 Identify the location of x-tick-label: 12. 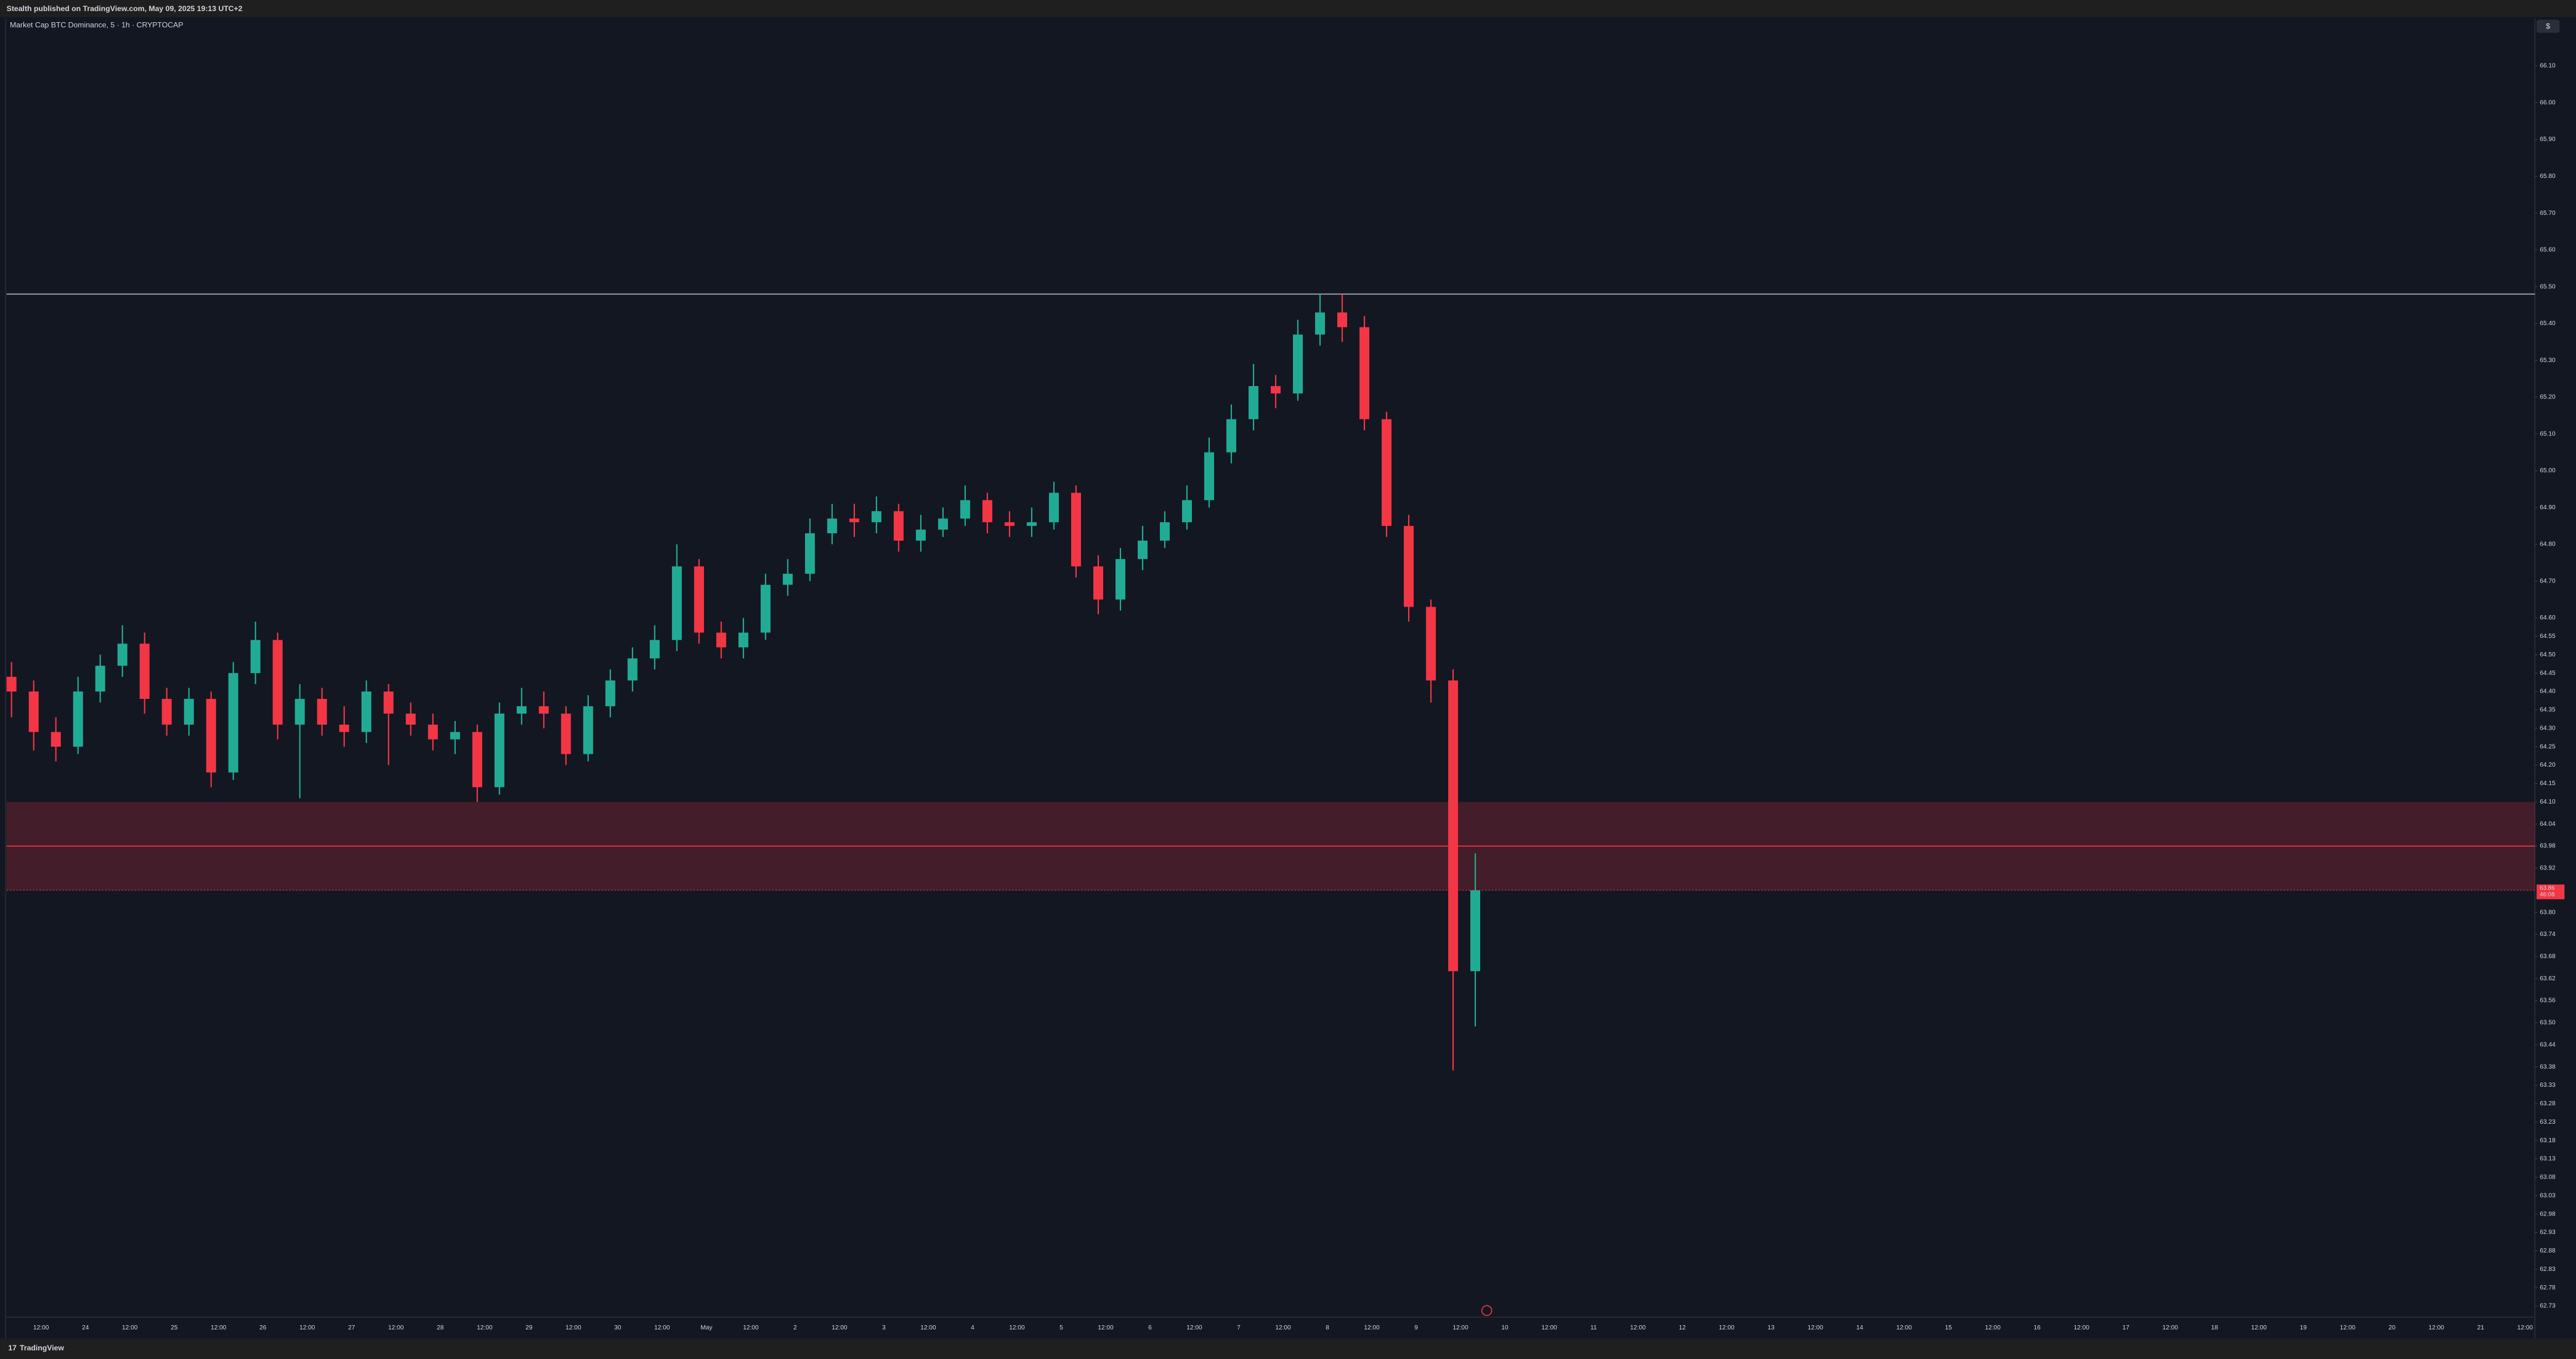
(1682, 1328).